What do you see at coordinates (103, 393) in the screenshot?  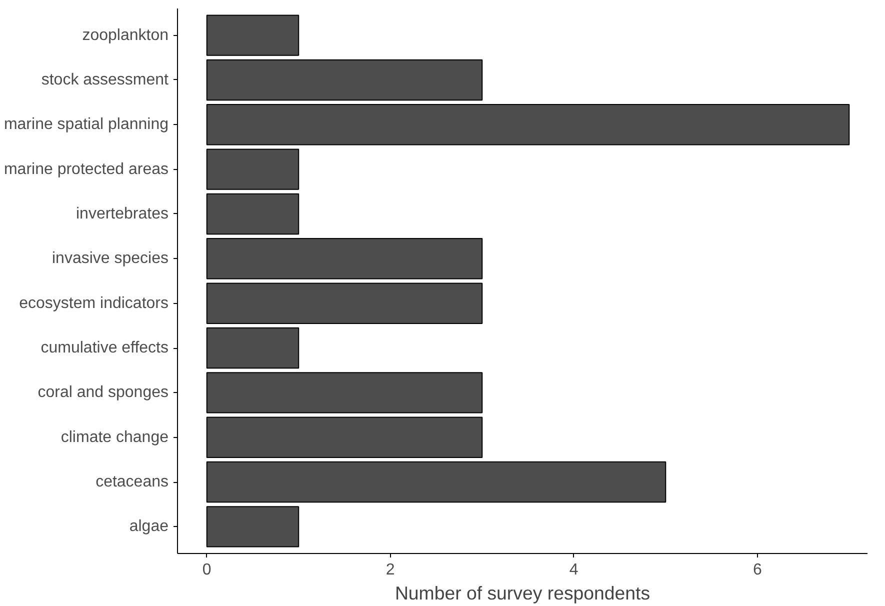 I see `y-tick-label: coral and sponges` at bounding box center [103, 393].